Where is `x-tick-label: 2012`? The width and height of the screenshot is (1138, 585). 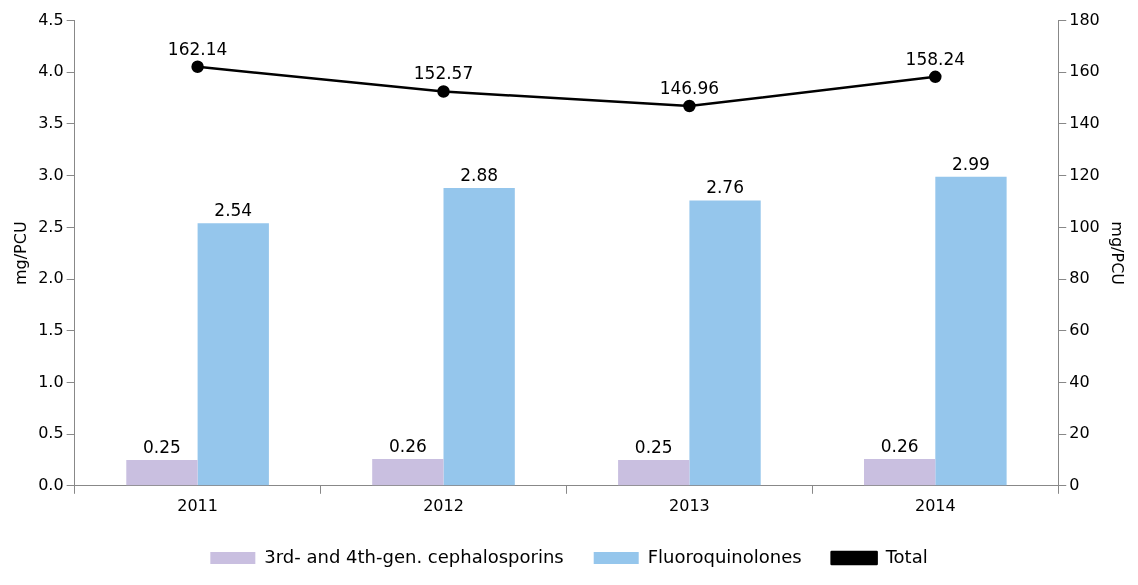
x-tick-label: 2012 is located at coordinates (443, 505).